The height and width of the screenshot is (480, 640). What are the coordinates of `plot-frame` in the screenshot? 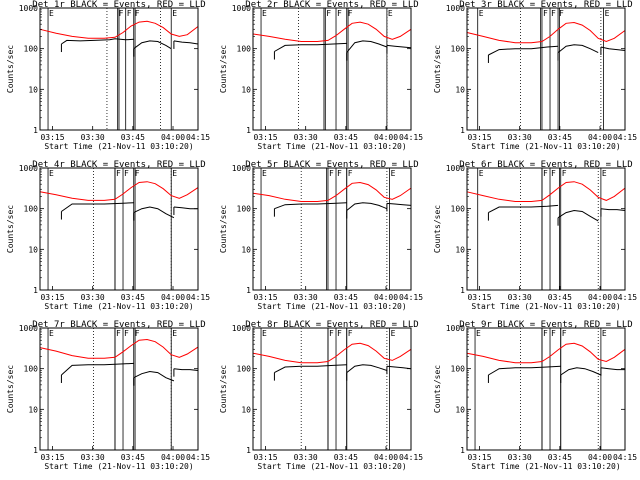 It's located at (119, 389).